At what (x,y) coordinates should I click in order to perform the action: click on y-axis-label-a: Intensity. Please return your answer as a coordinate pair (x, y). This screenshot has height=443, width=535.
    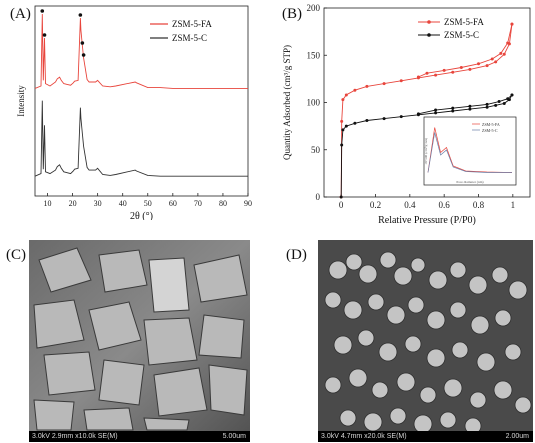
    Looking at the image, I should click on (21, 101).